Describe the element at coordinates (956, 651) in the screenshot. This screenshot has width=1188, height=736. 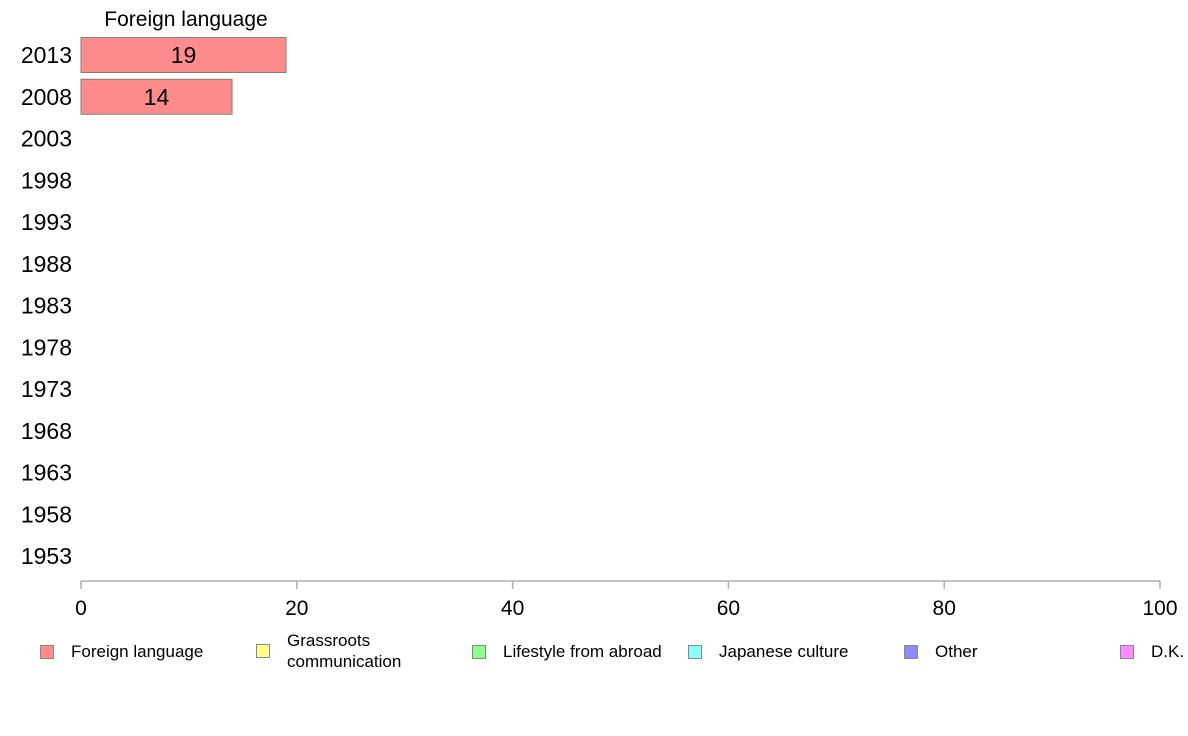
I see `legend-label: Other` at that location.